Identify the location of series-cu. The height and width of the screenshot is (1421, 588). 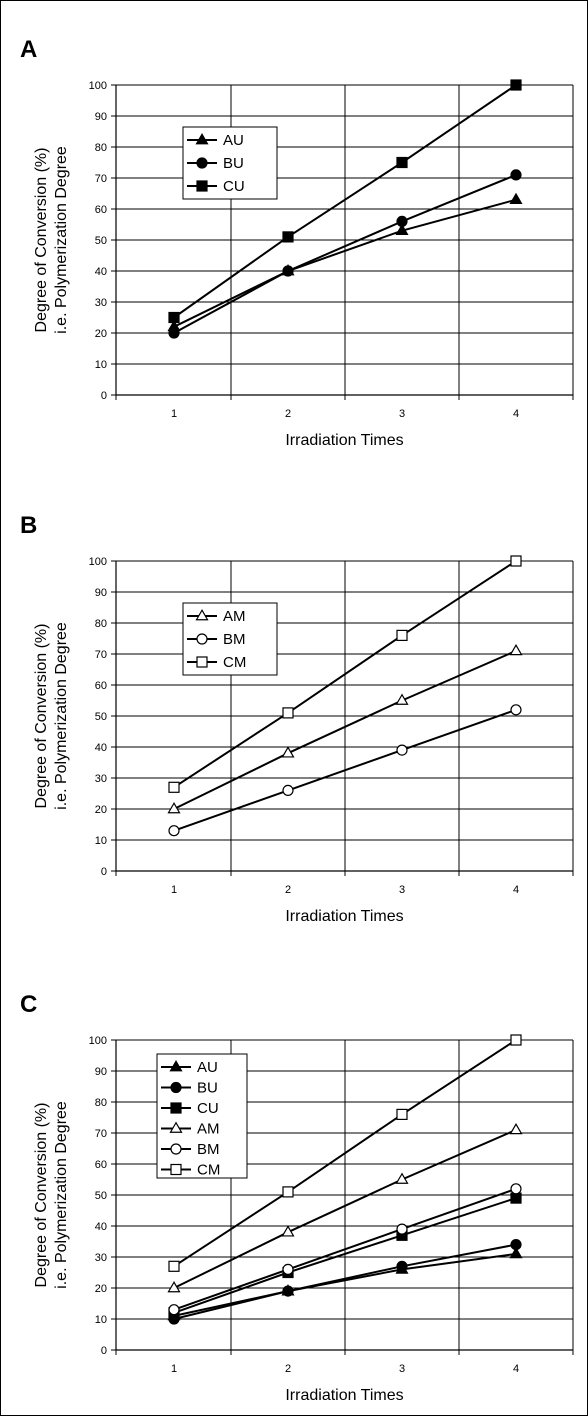
(345, 201).